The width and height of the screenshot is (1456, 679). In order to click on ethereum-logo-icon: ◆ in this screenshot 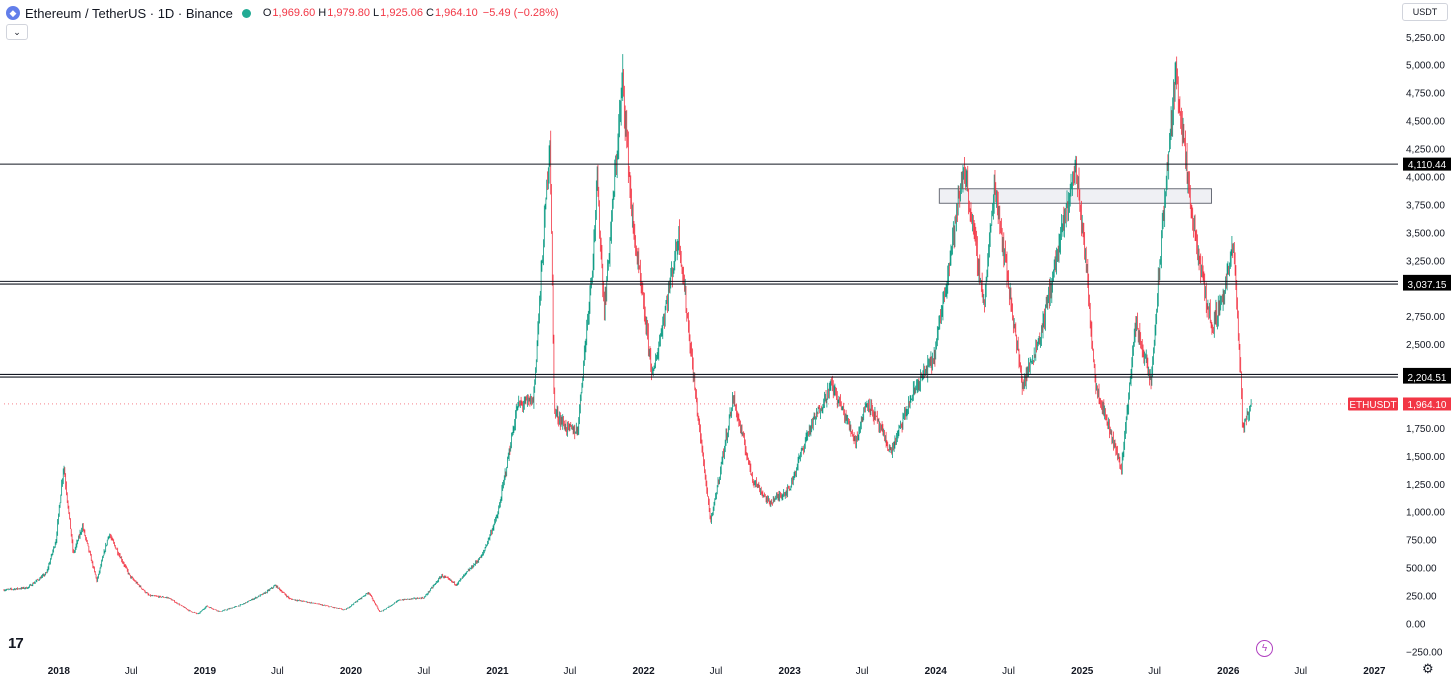, I will do `click(13, 13)`.